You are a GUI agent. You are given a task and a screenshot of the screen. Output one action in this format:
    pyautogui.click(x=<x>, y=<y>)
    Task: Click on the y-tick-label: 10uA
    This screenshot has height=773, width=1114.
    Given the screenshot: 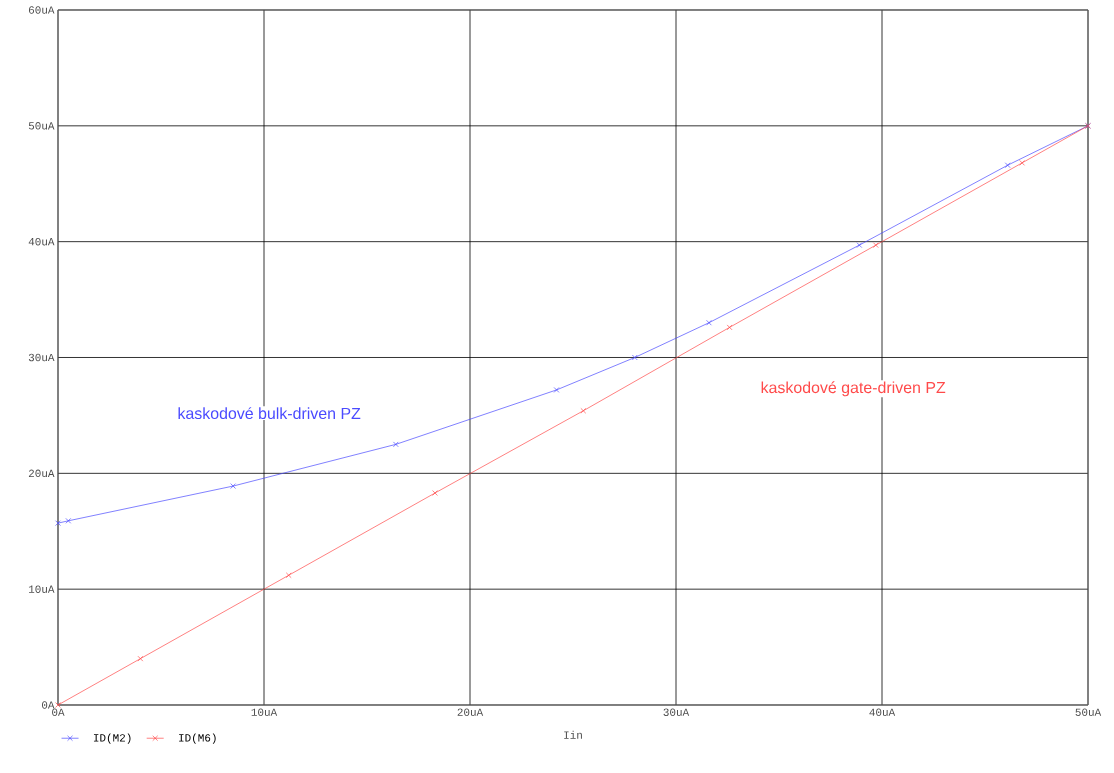 What is the action you would take?
    pyautogui.click(x=41, y=589)
    